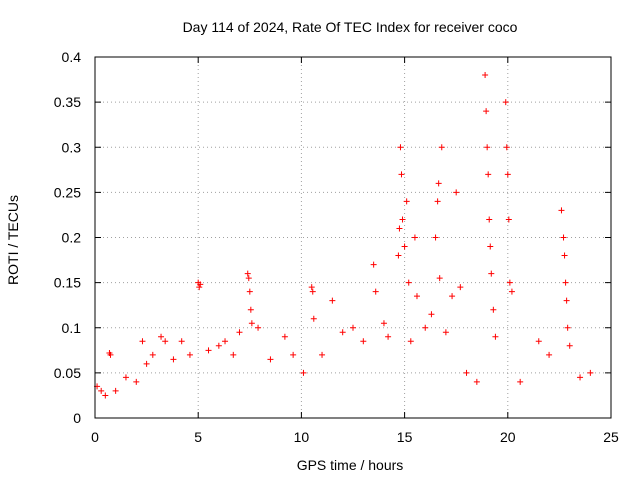  Describe the element at coordinates (611, 437) in the screenshot. I see `x-tick-label: 25` at that location.